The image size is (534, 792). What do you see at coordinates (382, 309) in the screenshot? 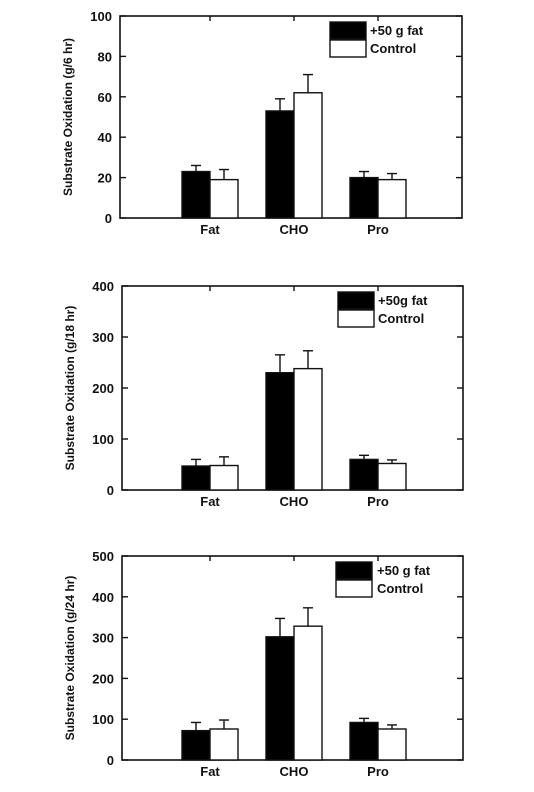
I see `legend: +50g fat Control` at bounding box center [382, 309].